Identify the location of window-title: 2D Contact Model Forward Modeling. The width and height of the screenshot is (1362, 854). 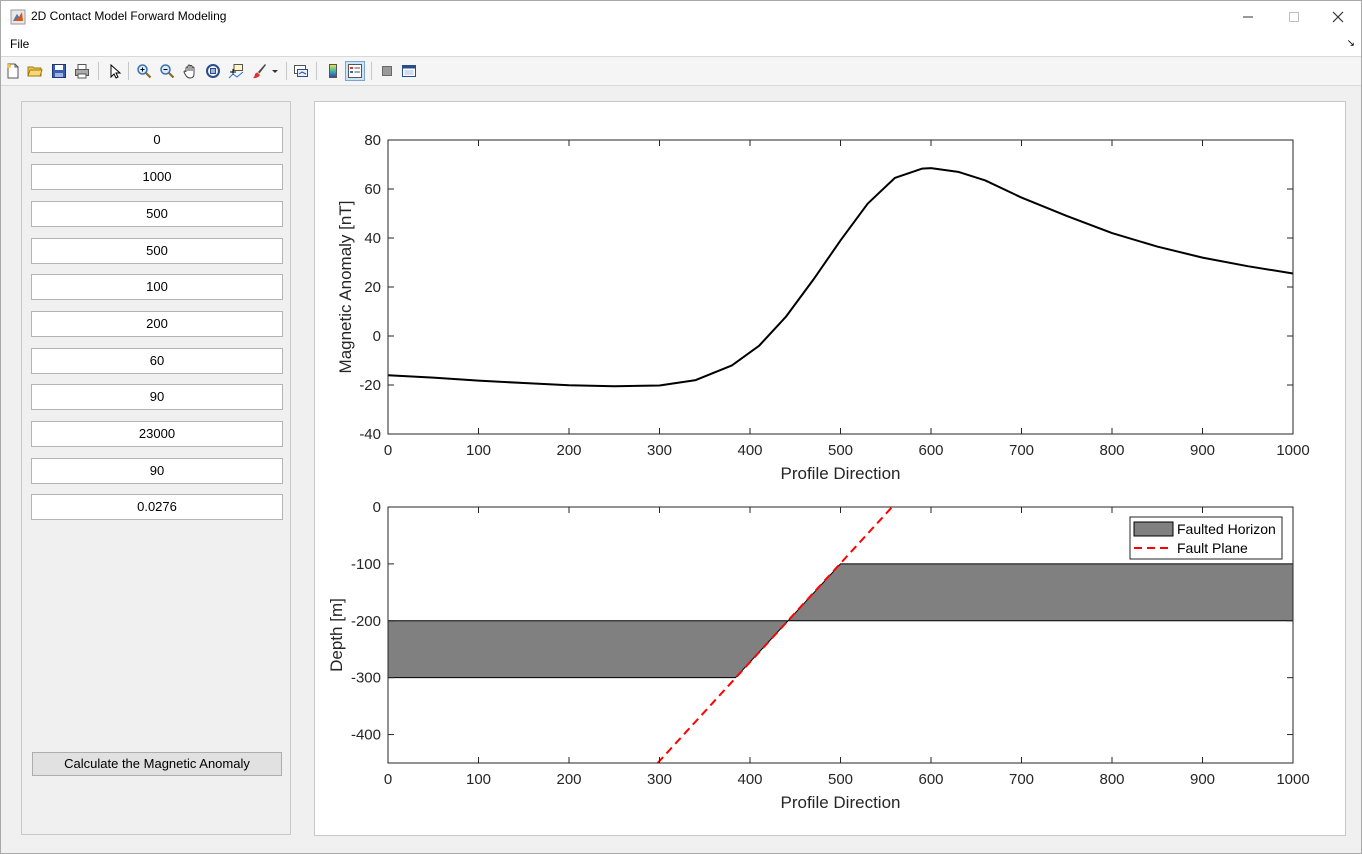
(129, 16).